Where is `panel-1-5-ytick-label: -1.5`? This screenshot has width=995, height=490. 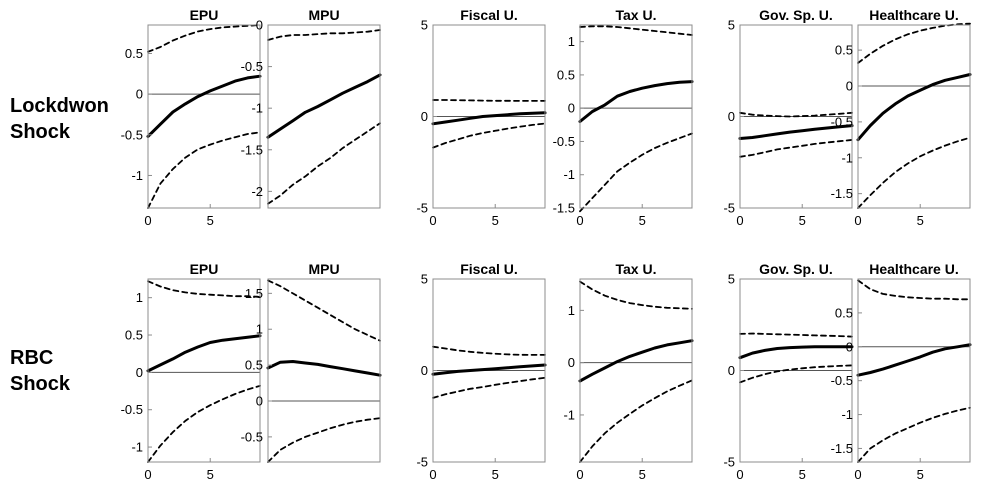 panel-1-5-ytick-label: -1.5 is located at coordinates (842, 448).